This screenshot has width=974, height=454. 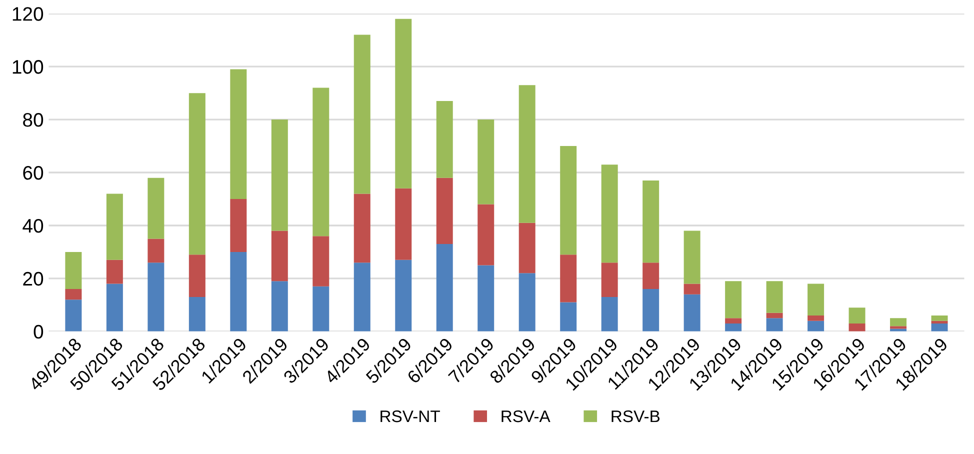 I want to click on y-tick-label: 80, so click(x=33, y=120).